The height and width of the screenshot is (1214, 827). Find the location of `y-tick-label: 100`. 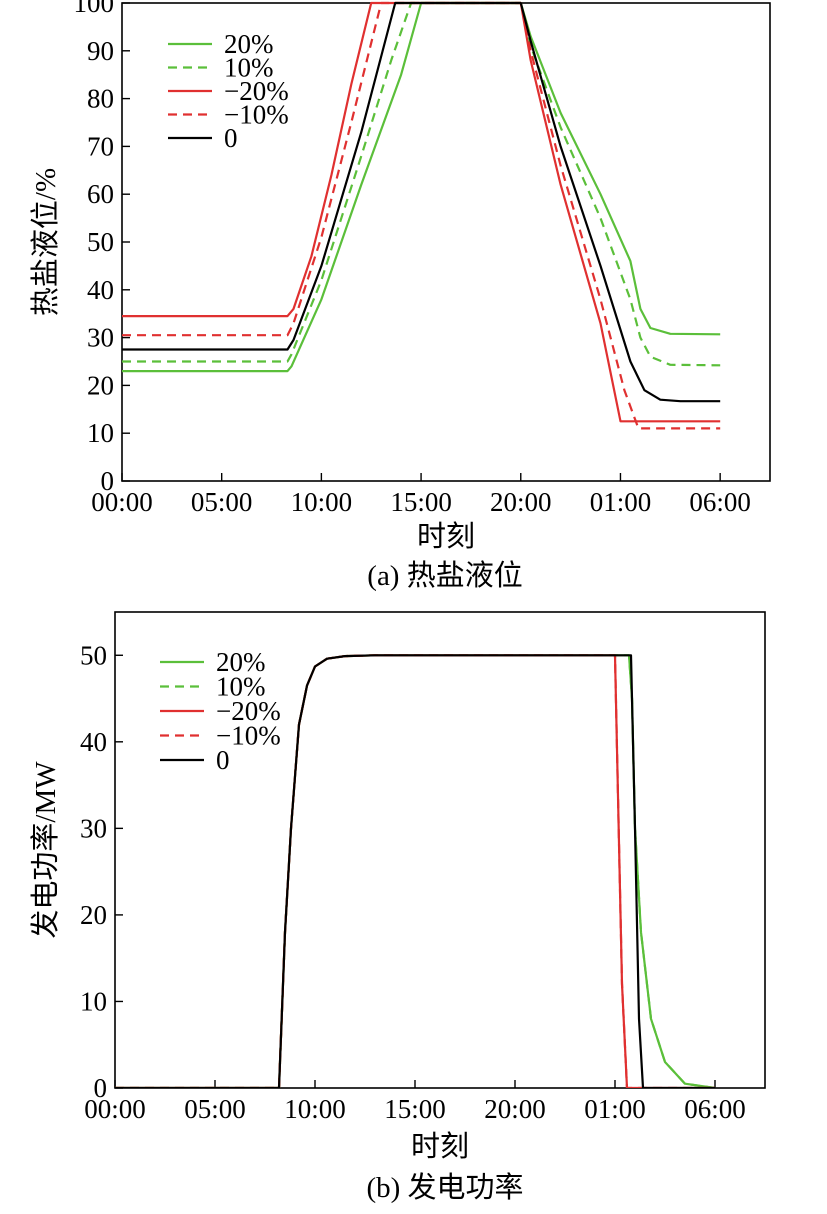

y-tick-label: 100 is located at coordinates (94, 9).